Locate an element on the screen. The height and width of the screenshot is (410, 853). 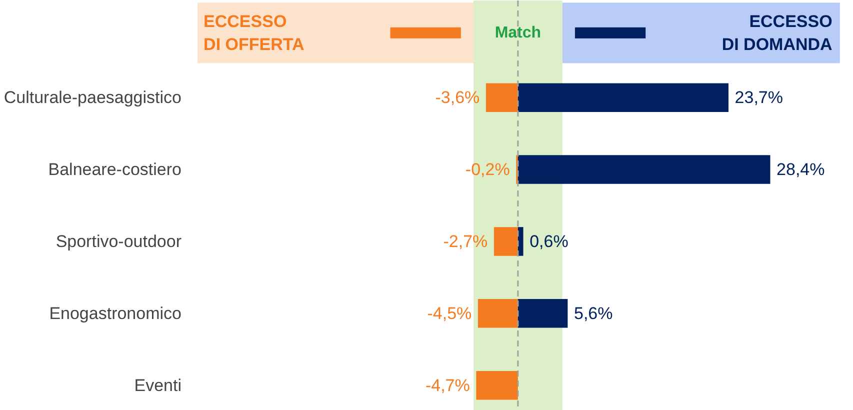
y-tick-label: Sportivo-outdoor is located at coordinates (119, 241).